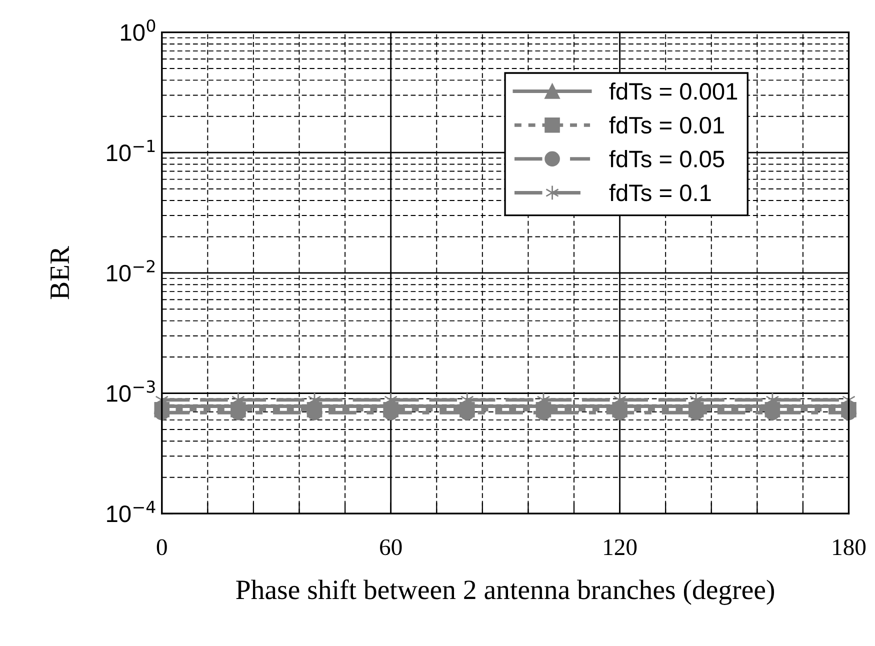 This screenshot has width=875, height=646. I want to click on x-axis-title: Phase shift between 2 antenna branches (degree), so click(505, 592).